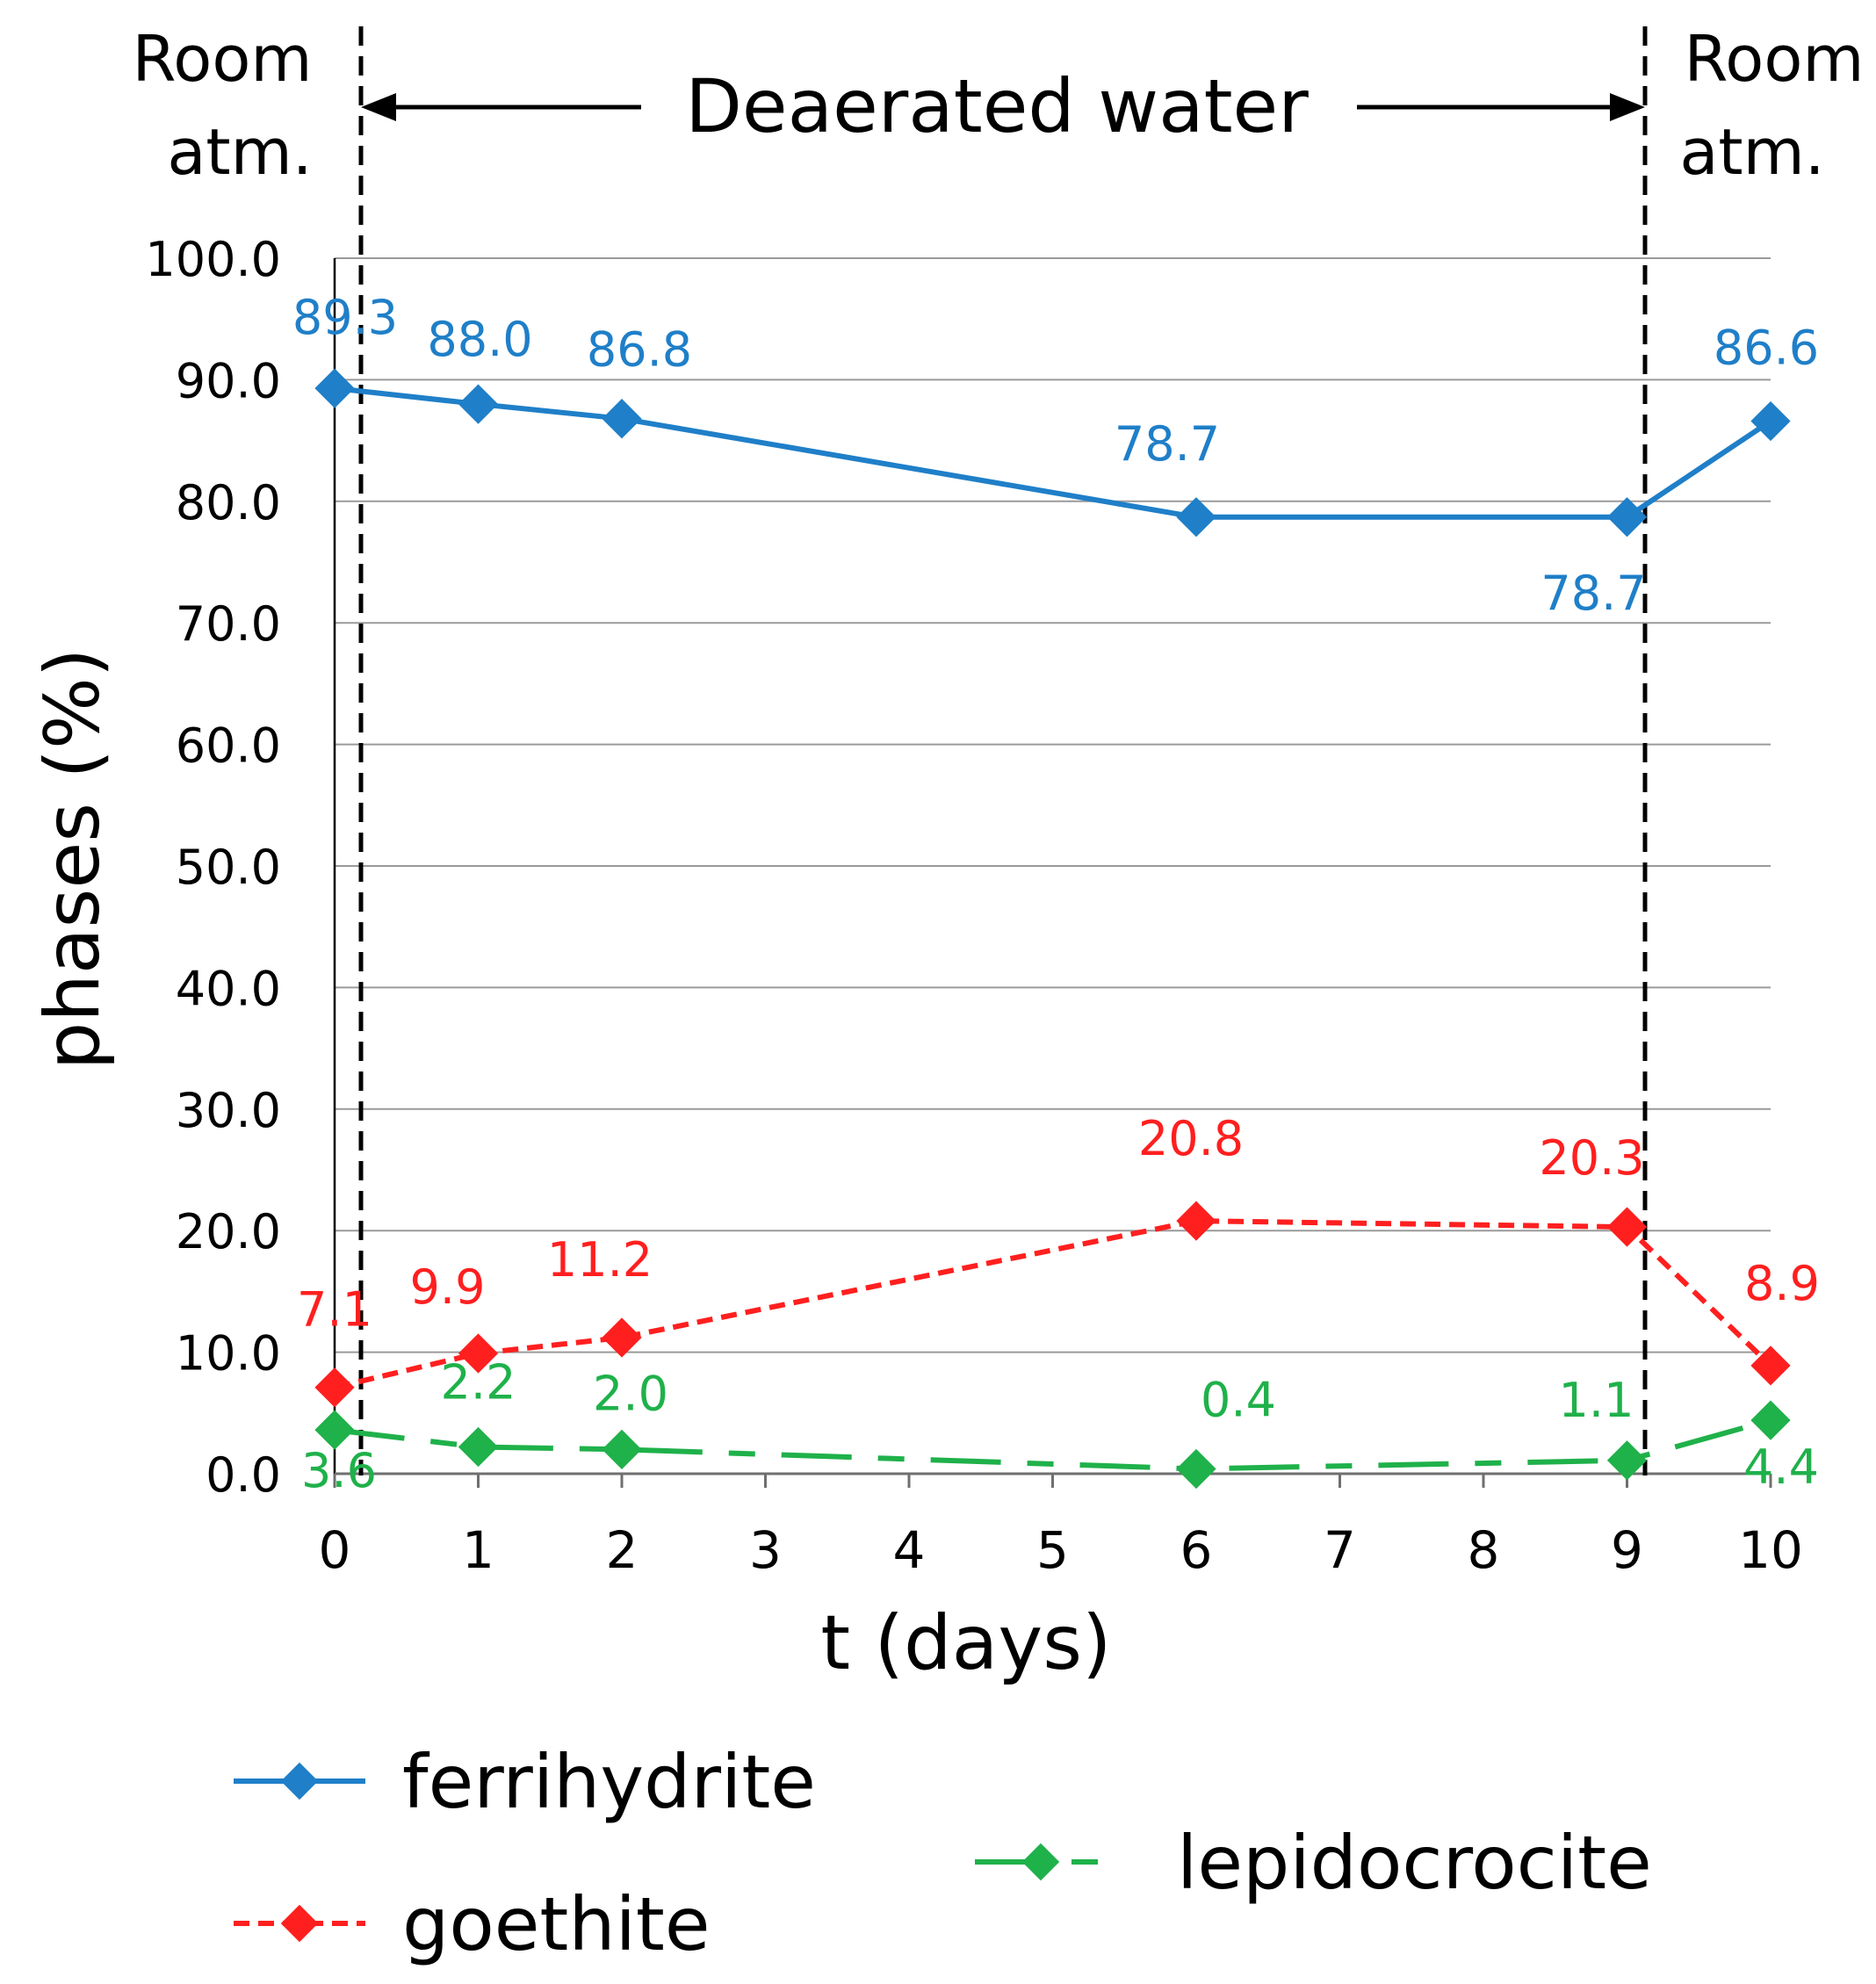 This screenshot has width=1876, height=1984. Describe the element at coordinates (299, 1781) in the screenshot. I see `legend-marker-ferrihydrite` at that location.